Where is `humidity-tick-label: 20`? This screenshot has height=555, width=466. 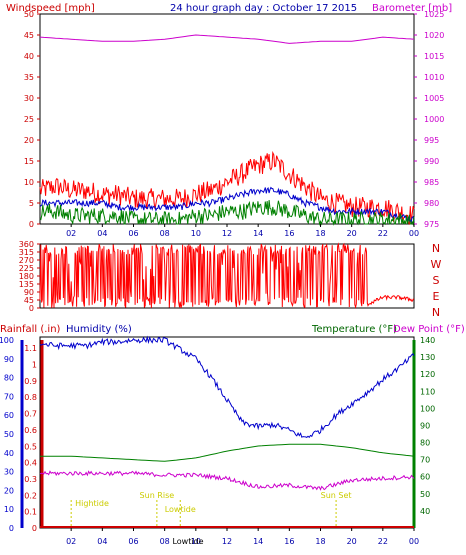 humidity-tick-label: 20 is located at coordinates (9, 490).